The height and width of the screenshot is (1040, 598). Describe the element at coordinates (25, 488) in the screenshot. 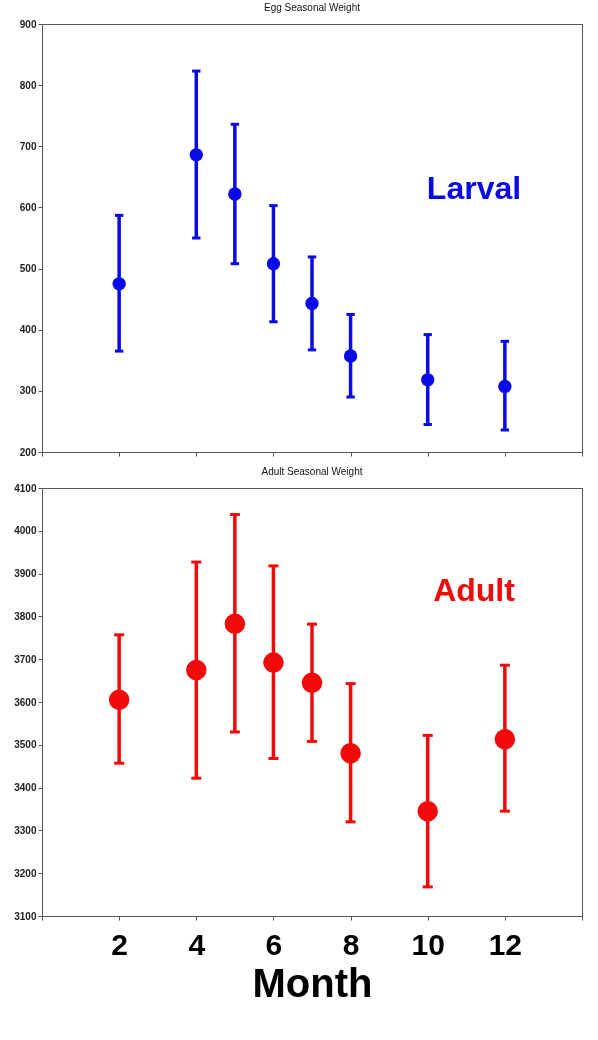

I see `y-tick-label: 4100` at that location.